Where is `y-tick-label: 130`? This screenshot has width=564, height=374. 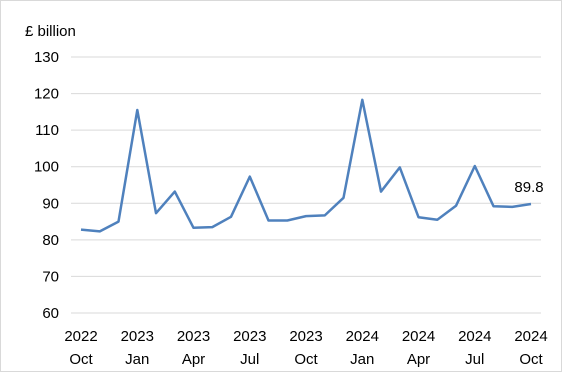
y-tick-label: 130 is located at coordinates (46, 57).